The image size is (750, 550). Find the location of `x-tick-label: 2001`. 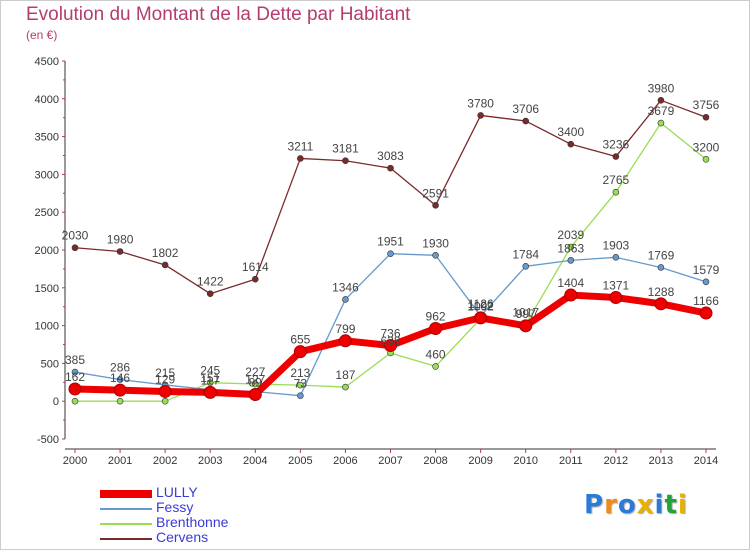

x-tick-label: 2001 is located at coordinates (120, 461).